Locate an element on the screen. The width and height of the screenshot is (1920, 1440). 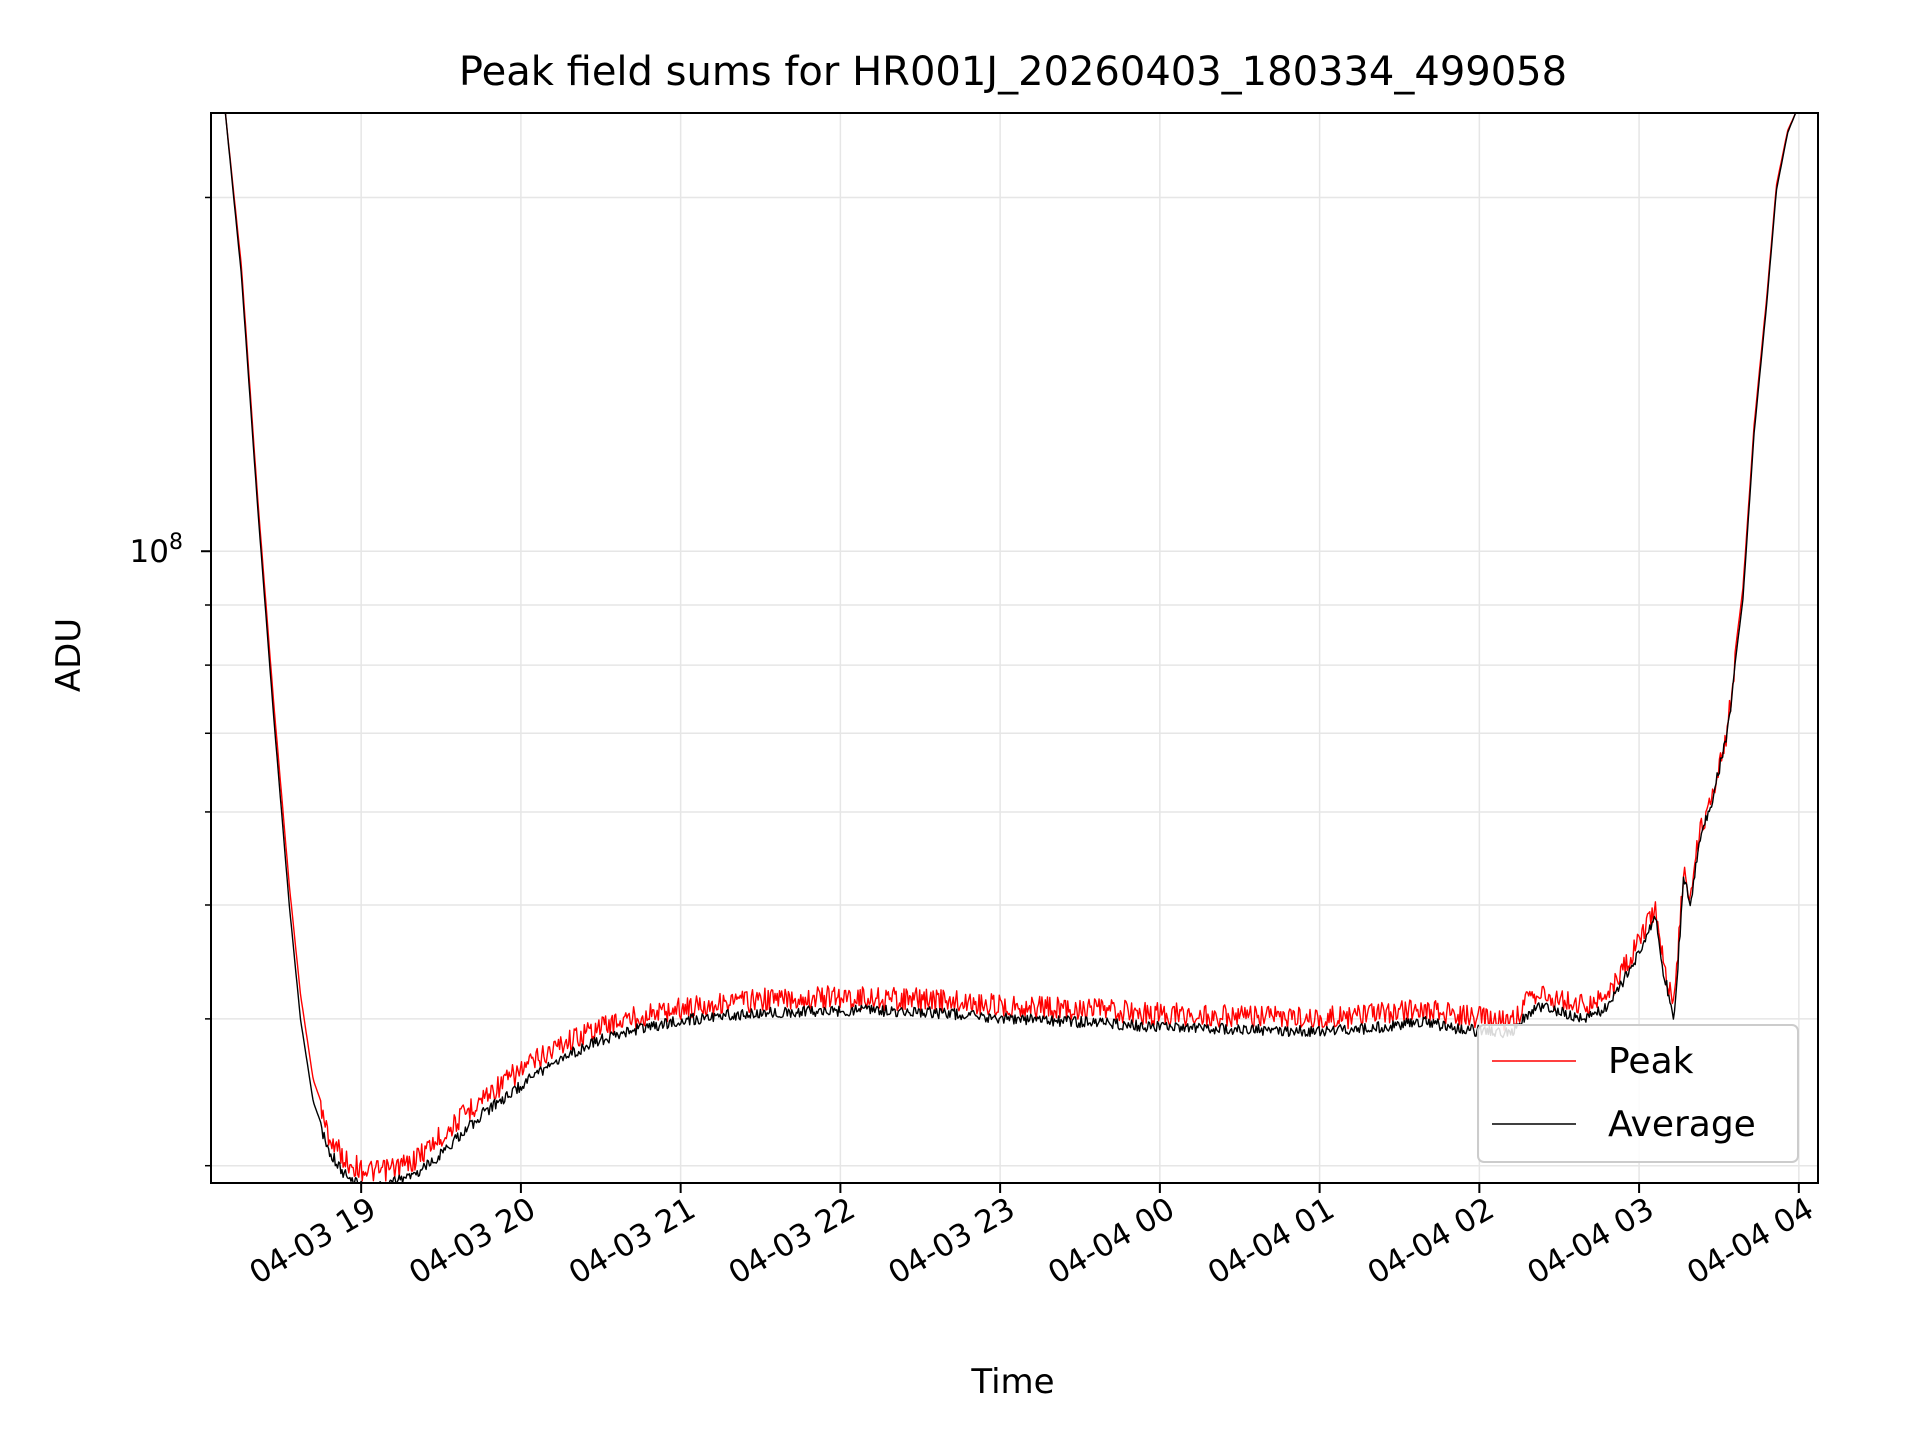
legend: Peak Average is located at coordinates (1638, 1093).